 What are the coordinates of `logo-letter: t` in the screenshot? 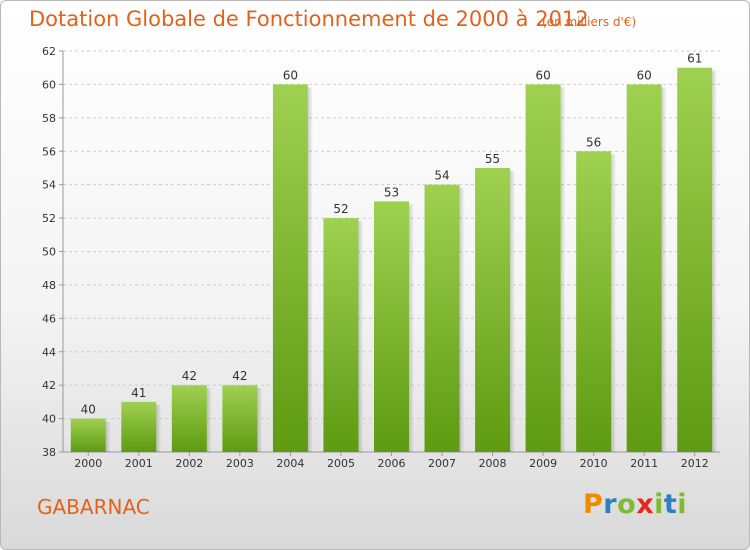 It's located at (670, 504).